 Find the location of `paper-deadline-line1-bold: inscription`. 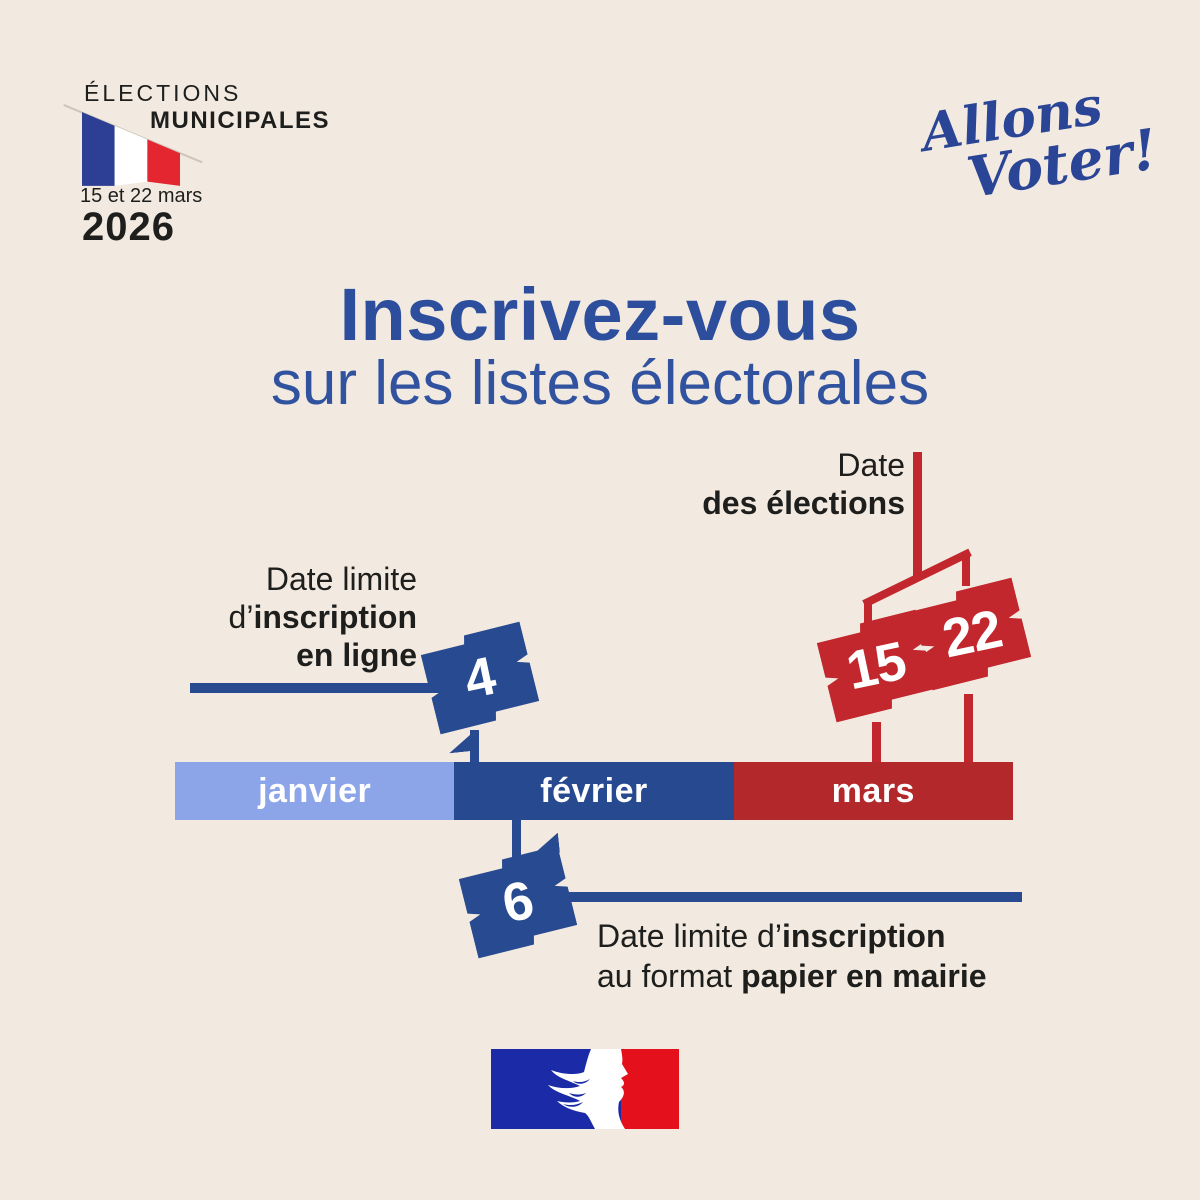

paper-deadline-line1-bold: inscription is located at coordinates (863, 936).